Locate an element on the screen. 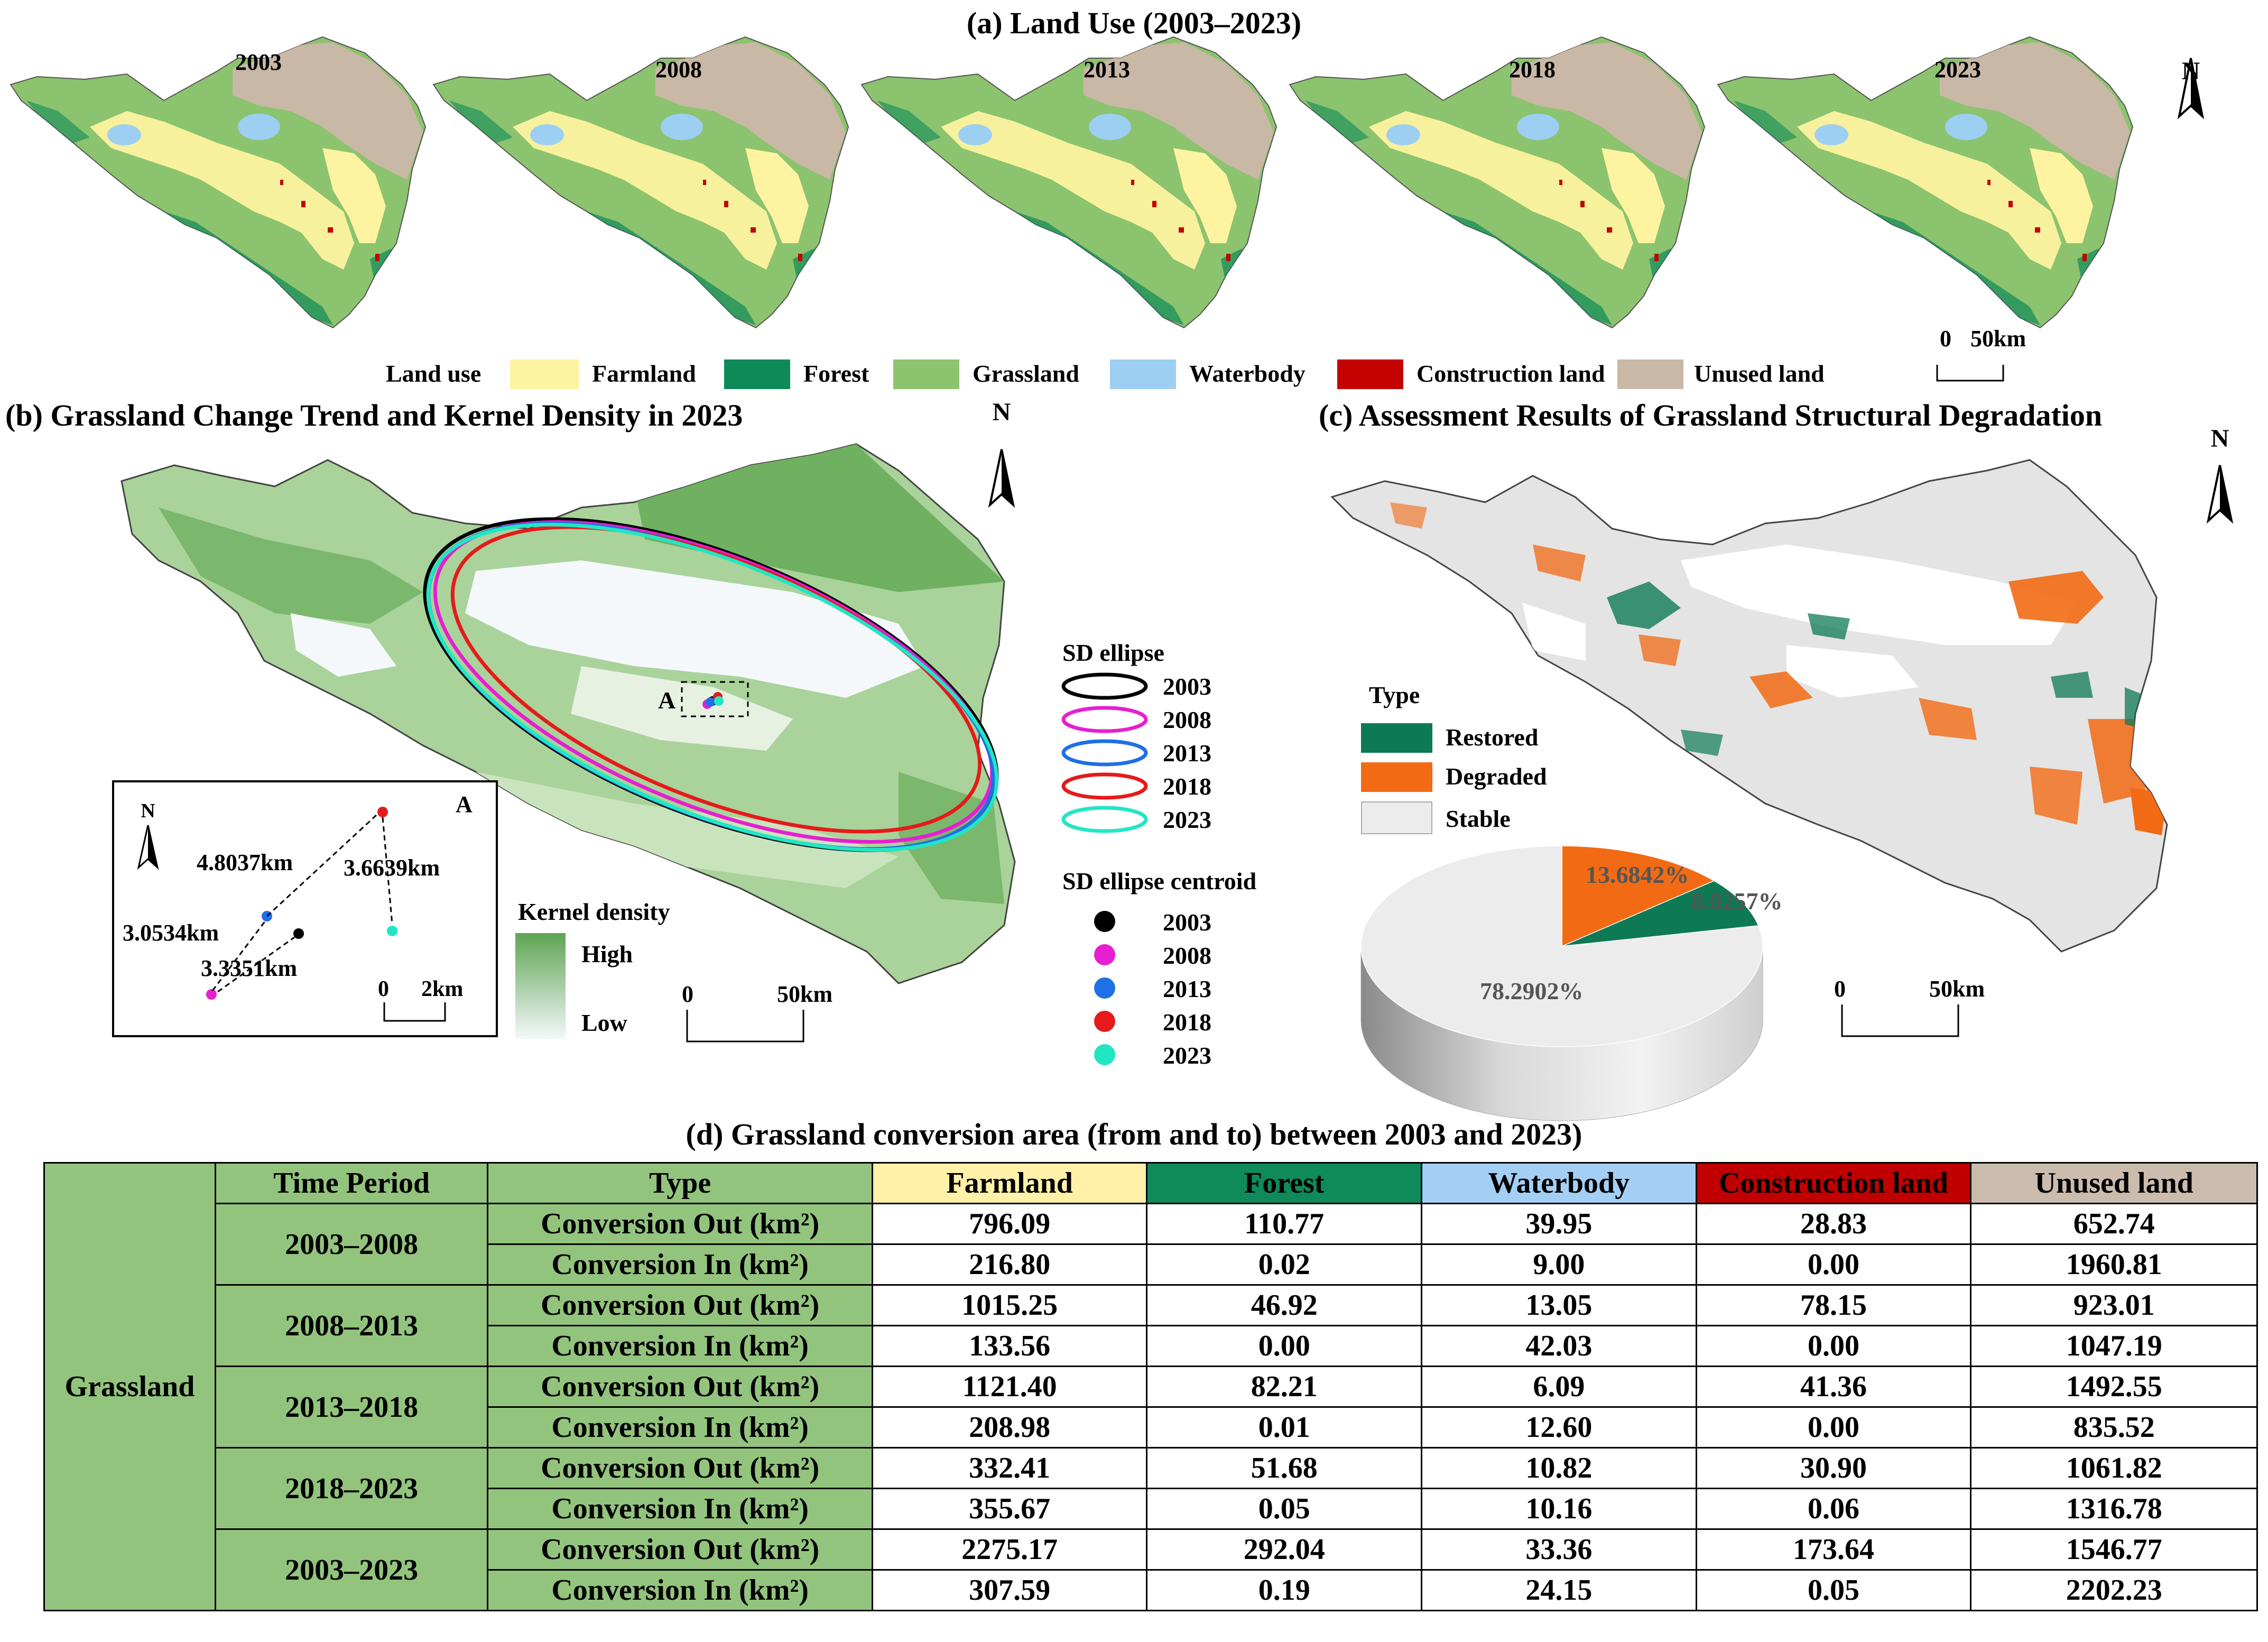 Image resolution: width=2268 pixels, height=1642 pixels. north-label-b: N is located at coordinates (1002, 414).